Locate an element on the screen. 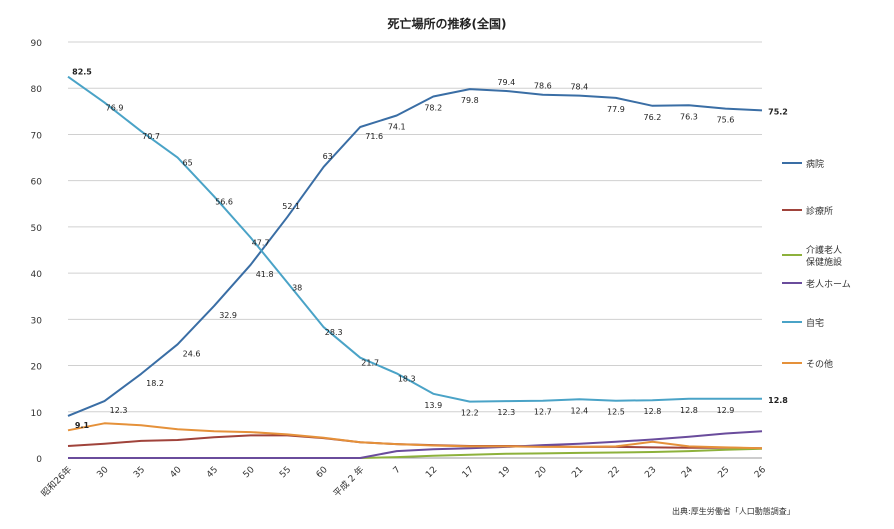 This screenshot has width=894, height=529. data-label: 70.7 is located at coordinates (151, 136).